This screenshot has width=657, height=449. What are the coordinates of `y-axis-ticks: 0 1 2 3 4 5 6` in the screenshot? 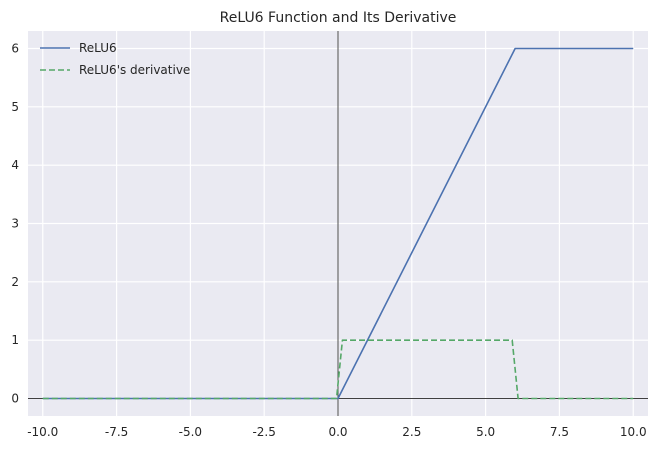 It's located at (15, 224).